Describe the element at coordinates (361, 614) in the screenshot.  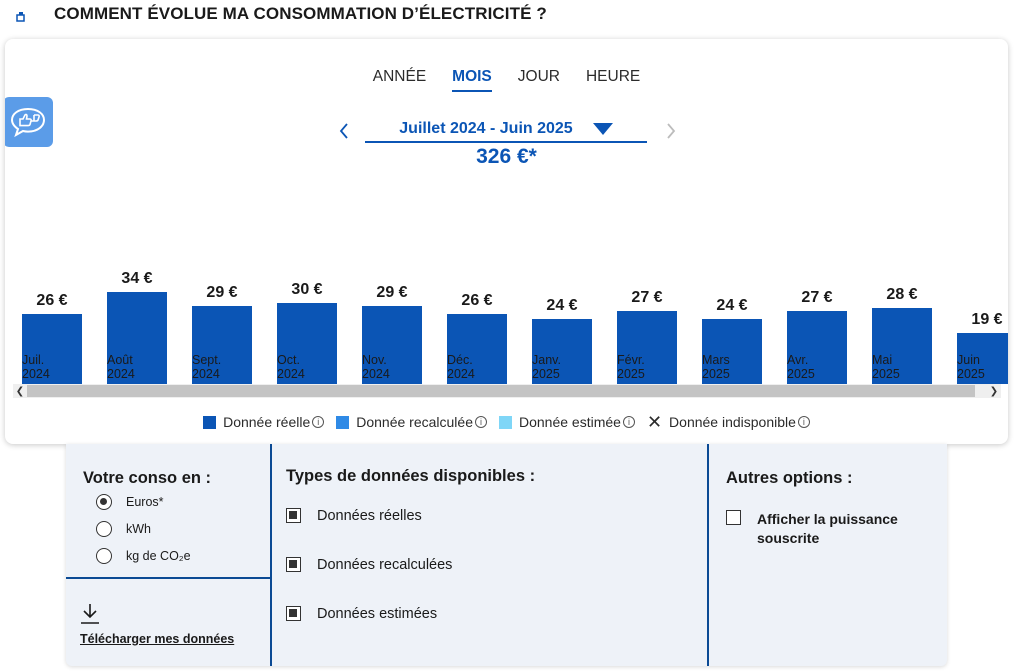
I see `checkbox-donnees-estimees: Données estimées` at that location.